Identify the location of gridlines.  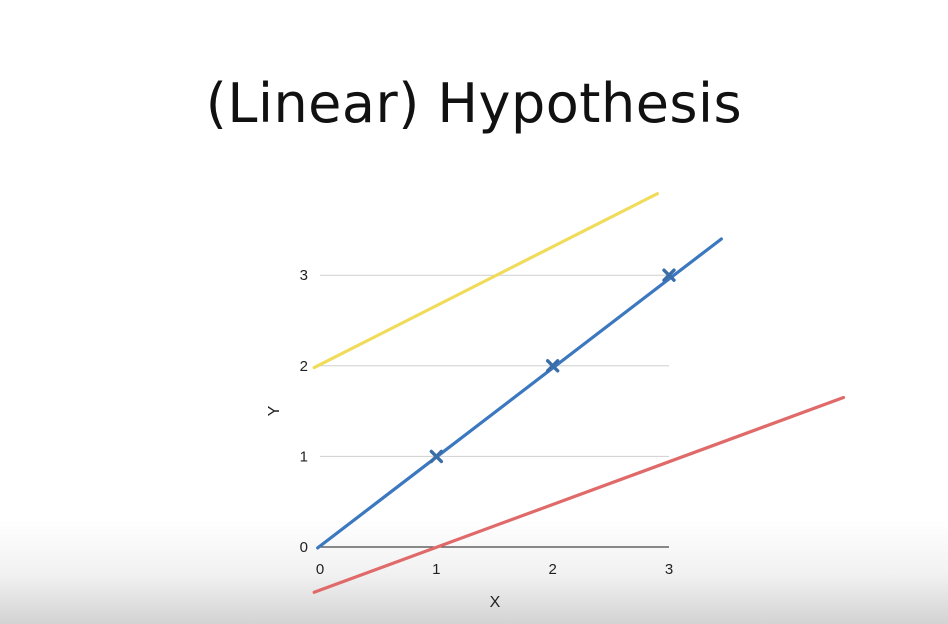
(494, 365).